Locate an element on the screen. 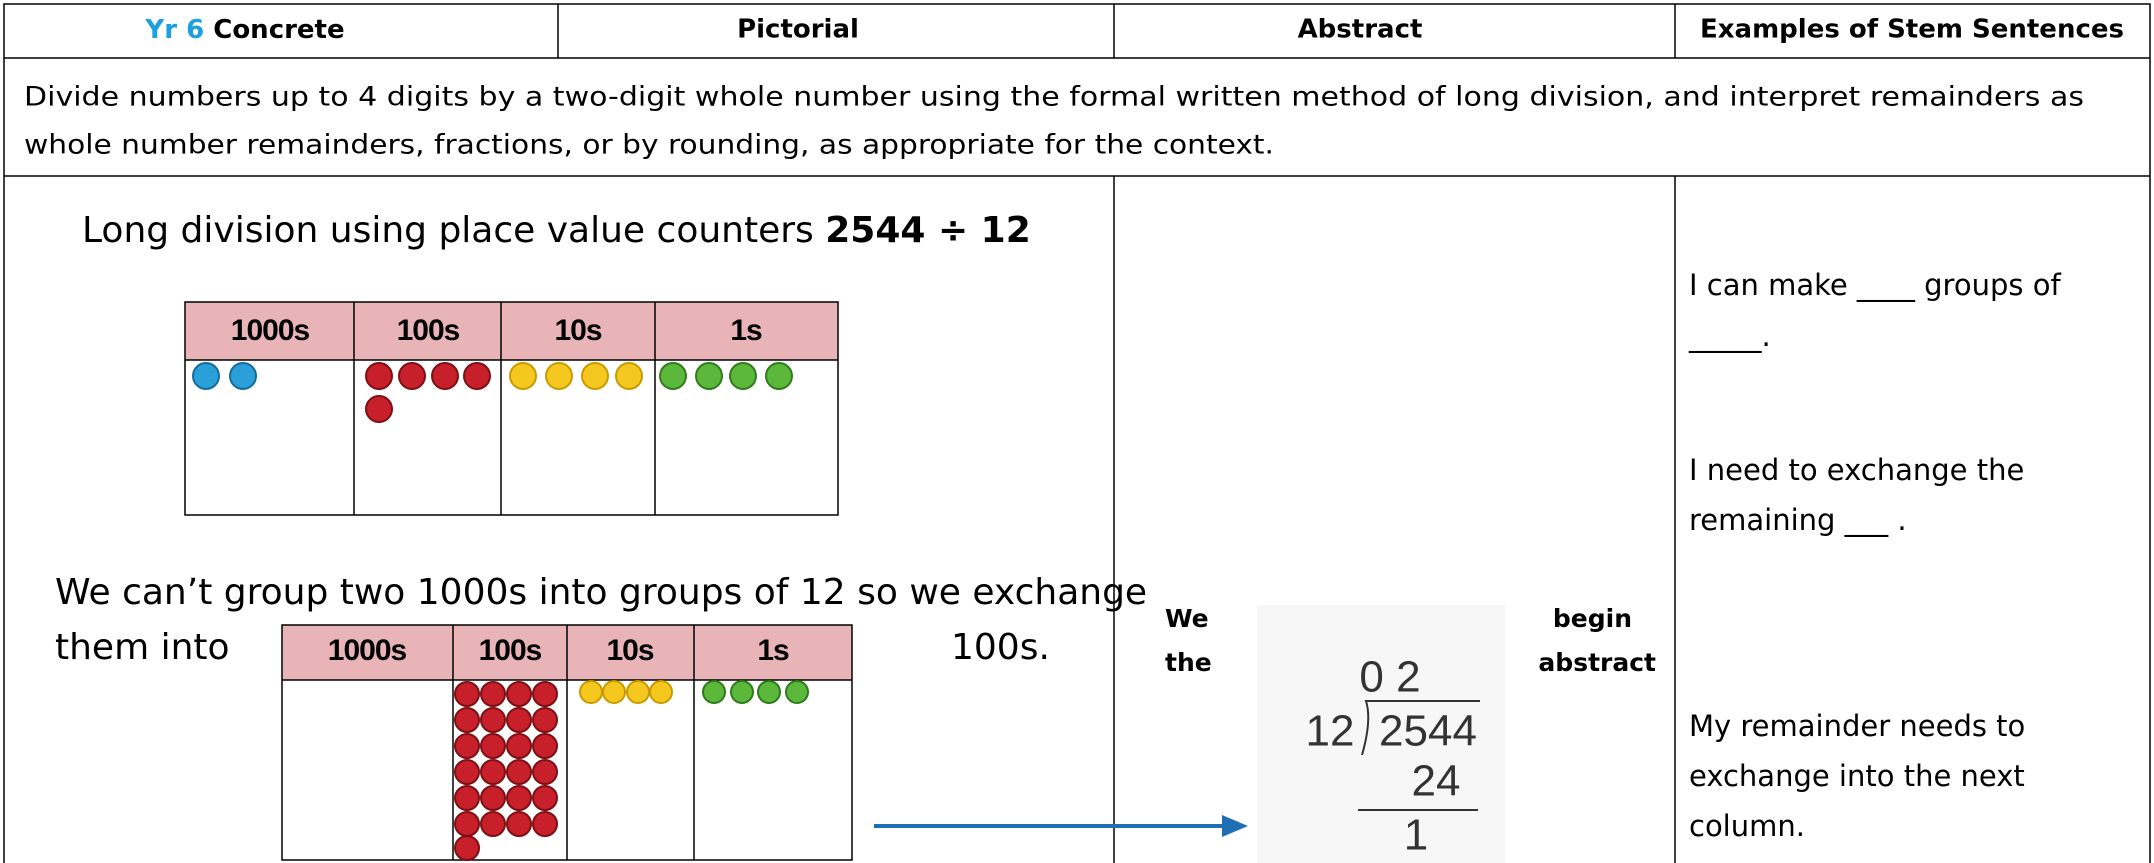  abstract-text: We is located at coordinates (1187, 618).